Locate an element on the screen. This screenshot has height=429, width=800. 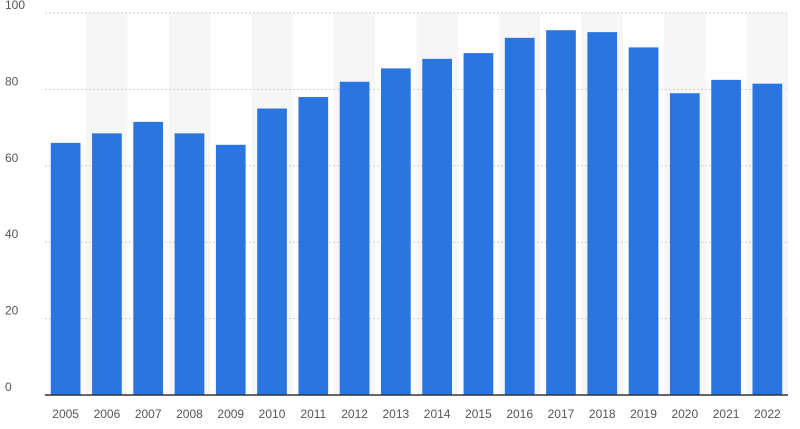
x-tick-label: 2018 is located at coordinates (602, 414).